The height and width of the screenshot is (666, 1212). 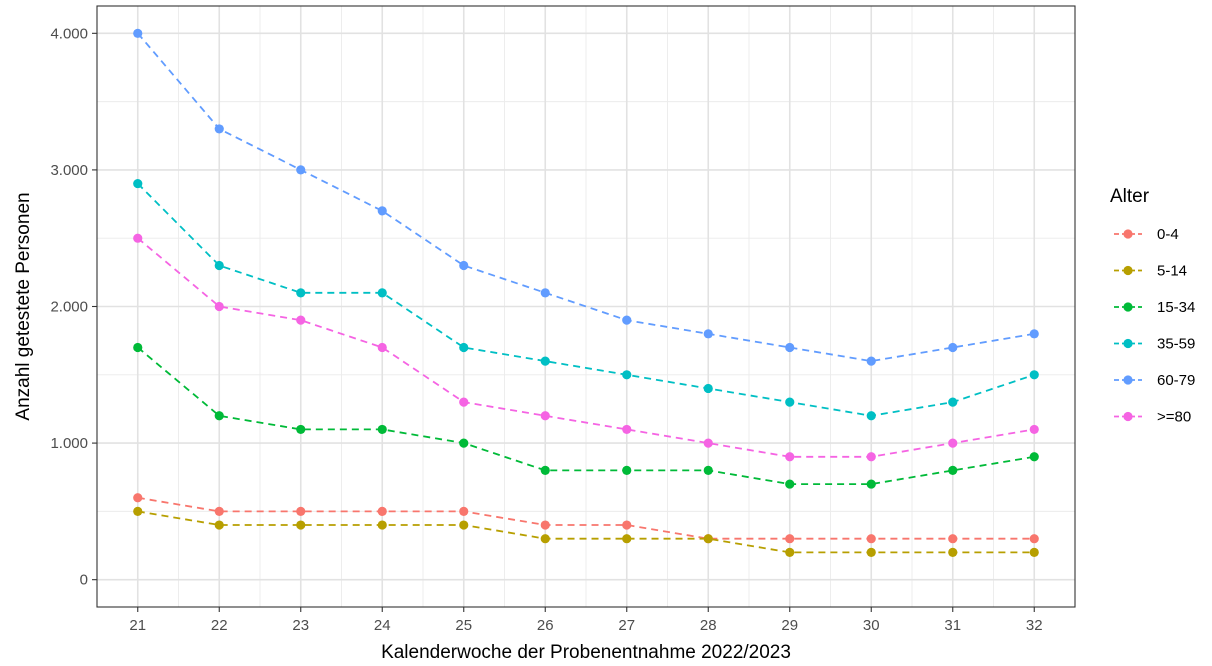 What do you see at coordinates (1128, 416) in the screenshot?
I see `legend-key-point->=80` at bounding box center [1128, 416].